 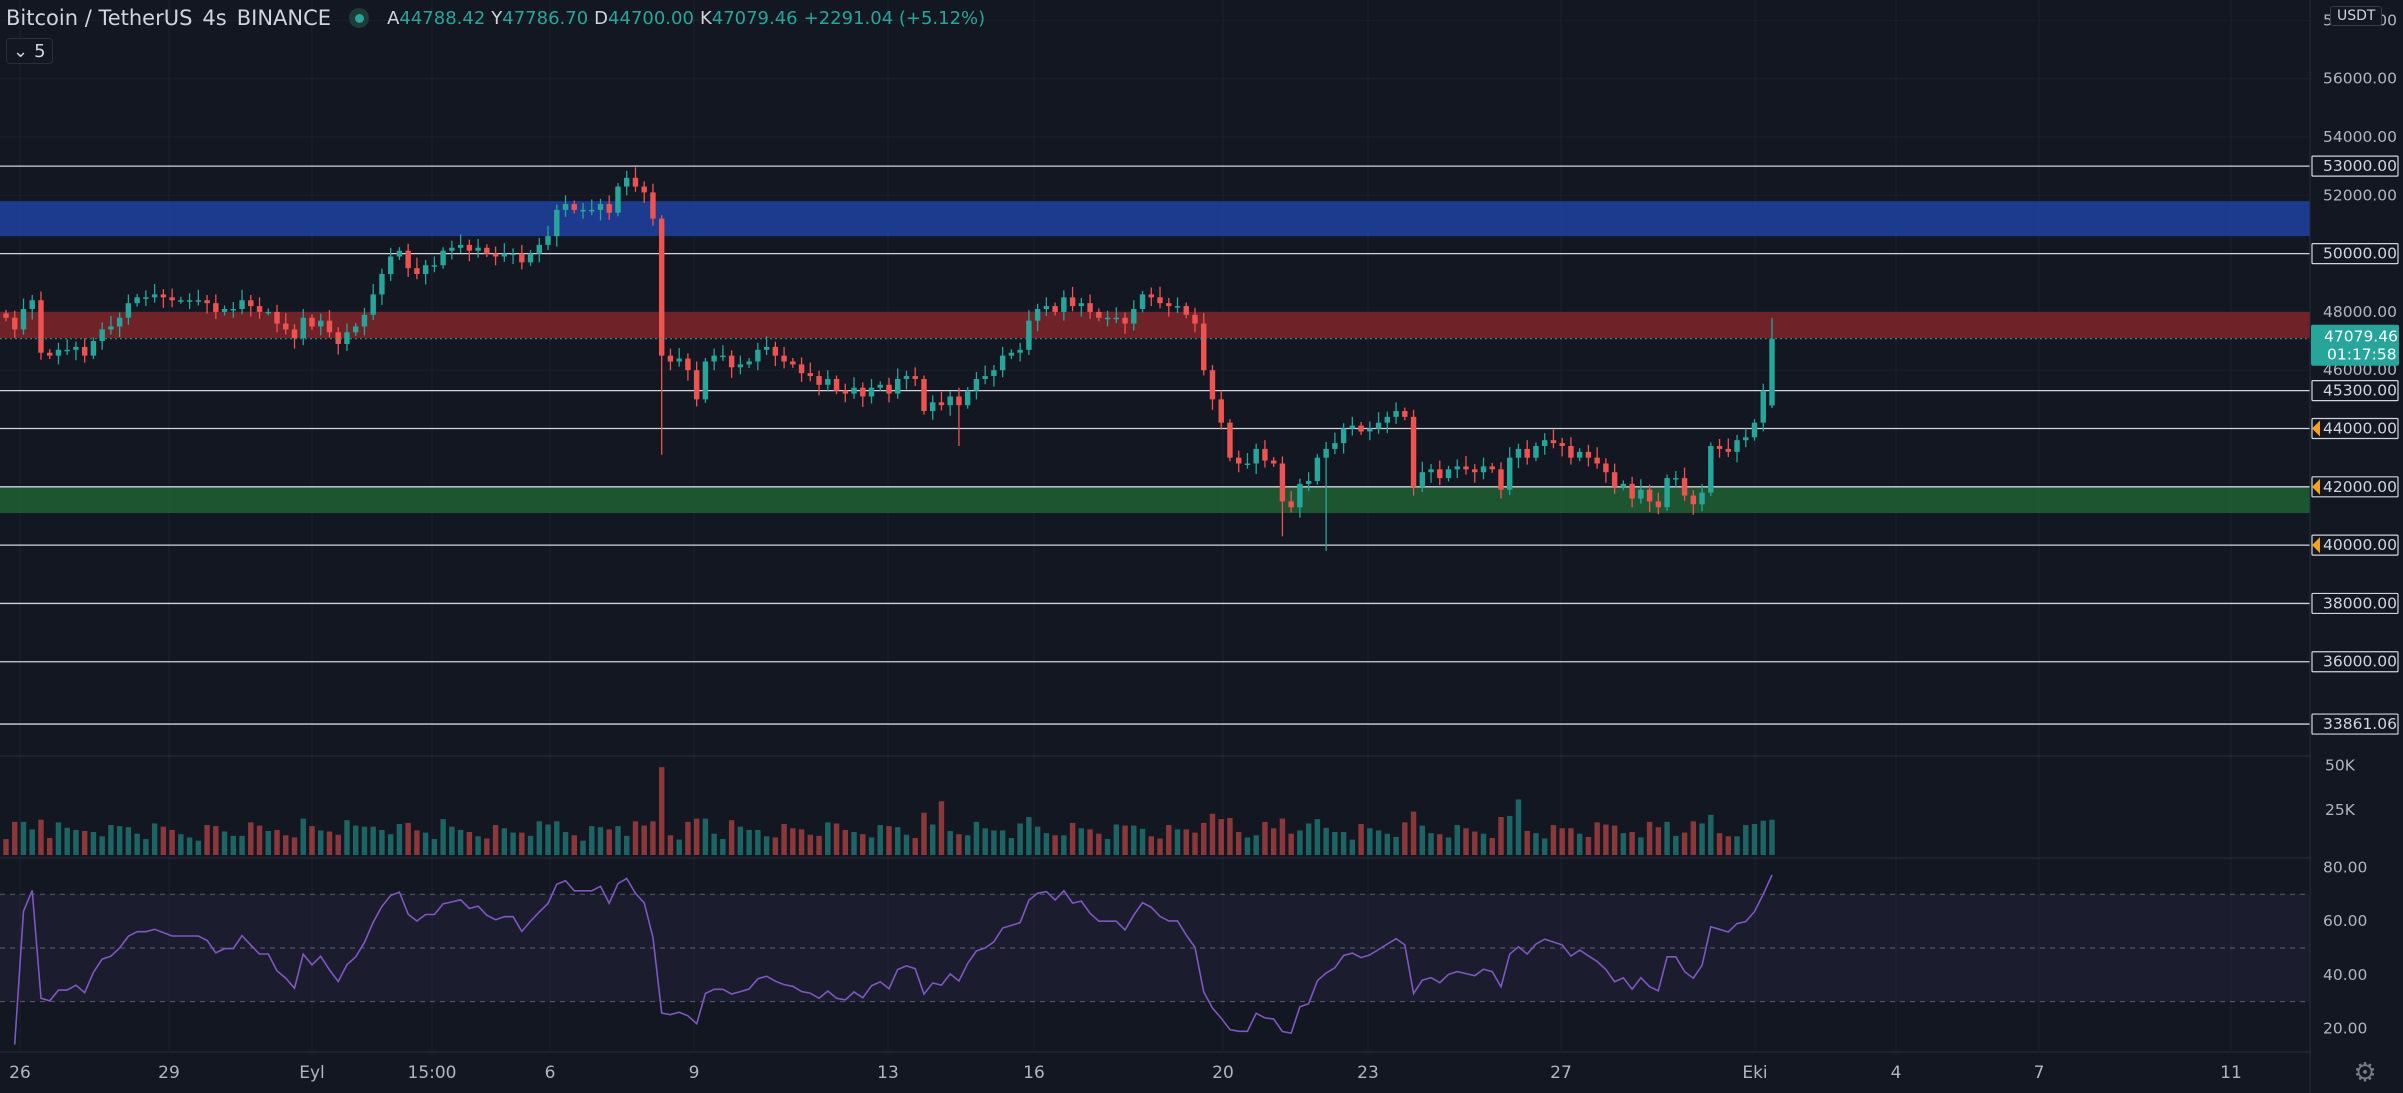 I want to click on symbol-name: Bitcoin / TetherUS, so click(x=99, y=18).